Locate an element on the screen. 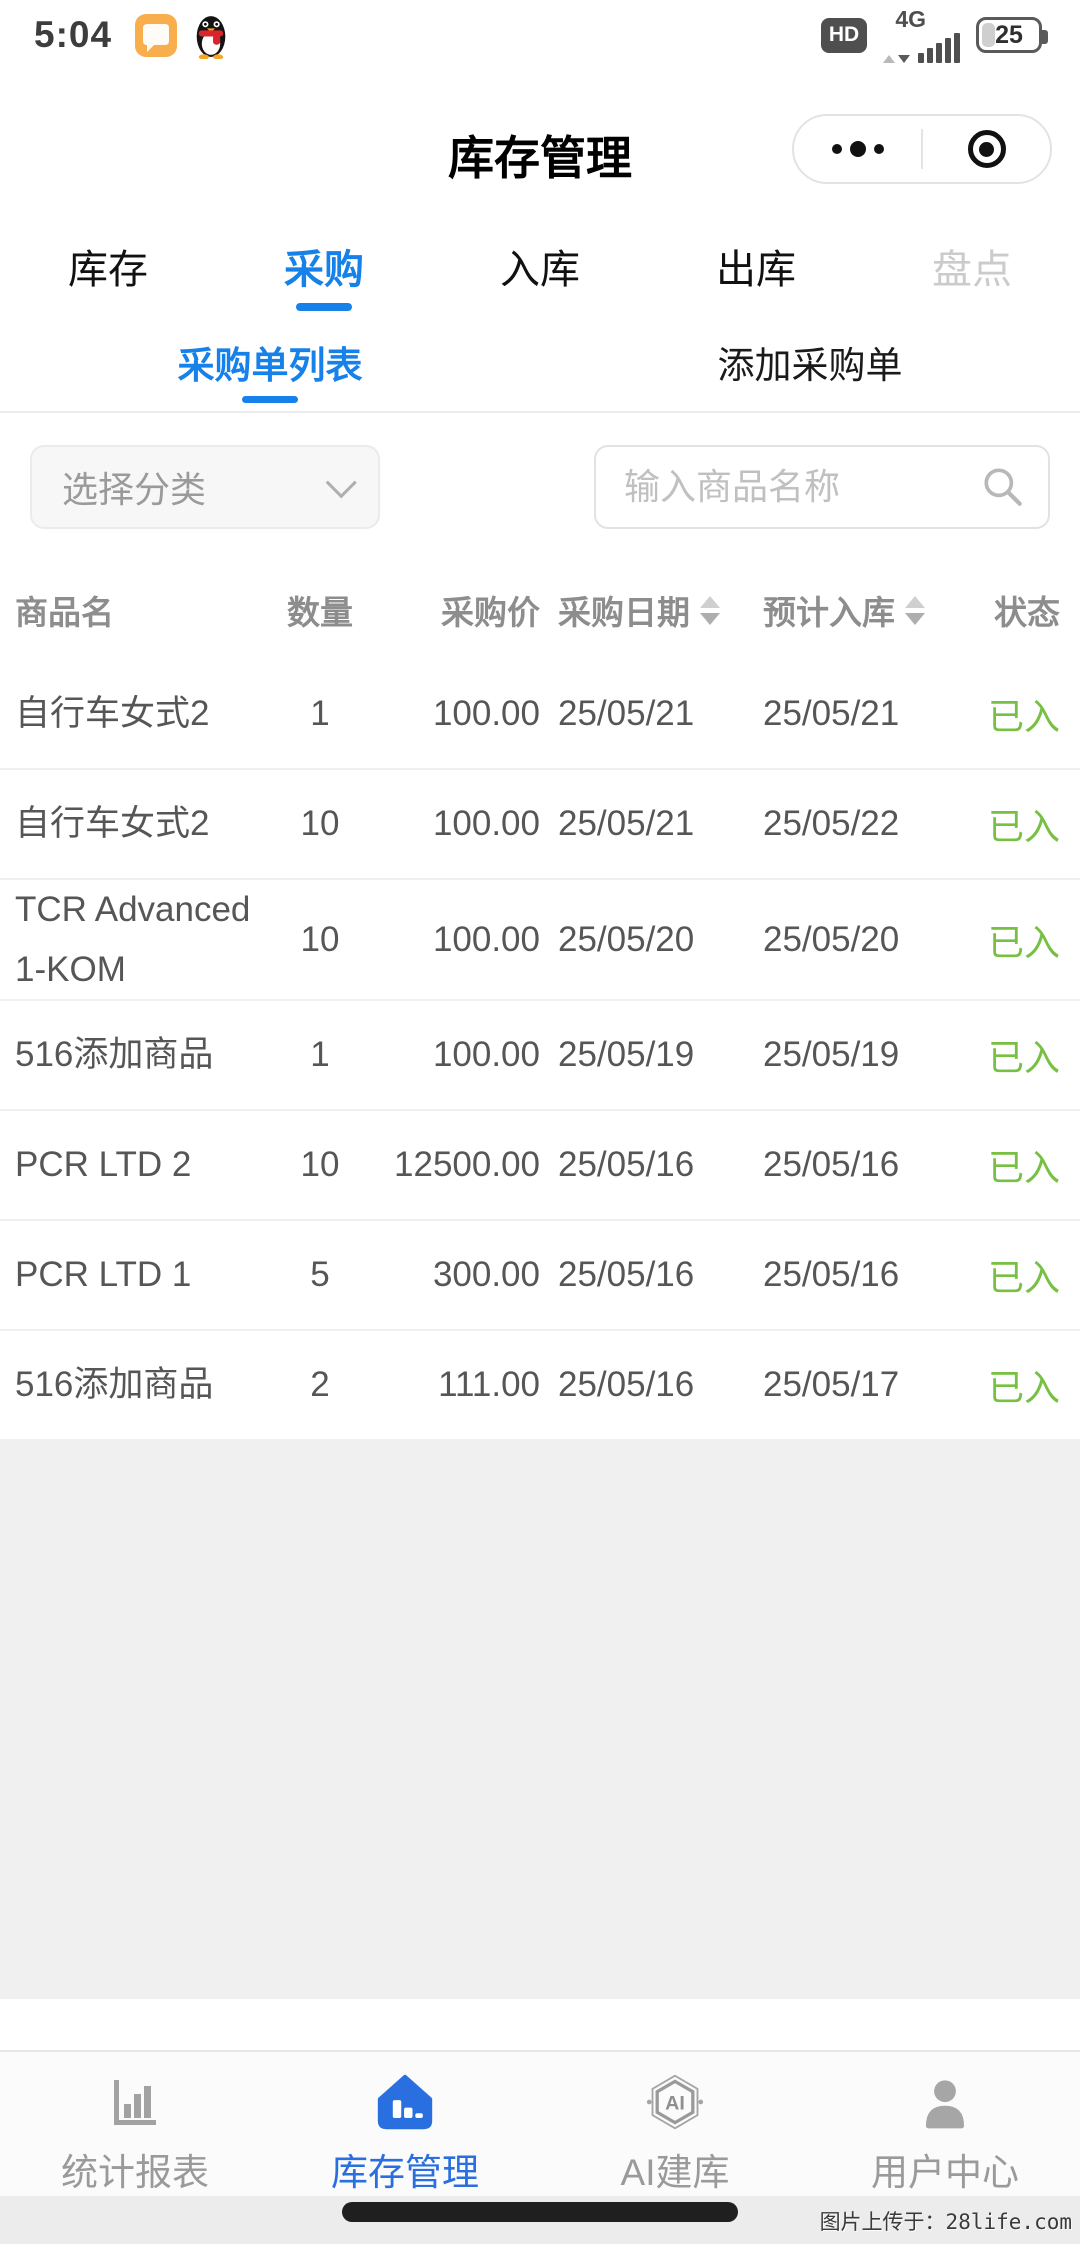  cell-expected-inbound: 25/05/17 is located at coordinates (831, 1384).